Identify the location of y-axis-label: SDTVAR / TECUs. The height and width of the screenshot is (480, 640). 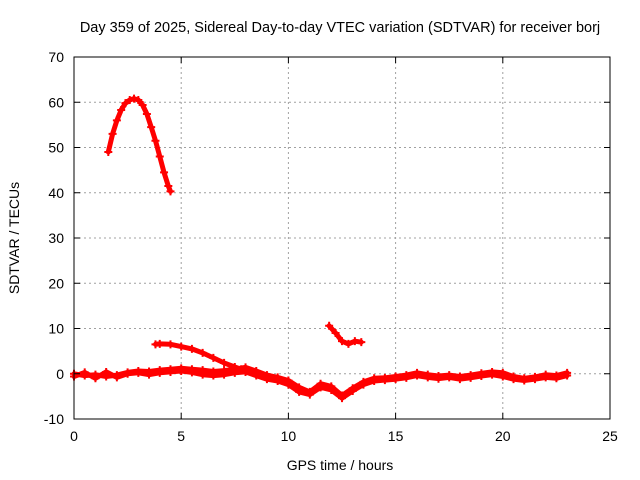
(14, 238).